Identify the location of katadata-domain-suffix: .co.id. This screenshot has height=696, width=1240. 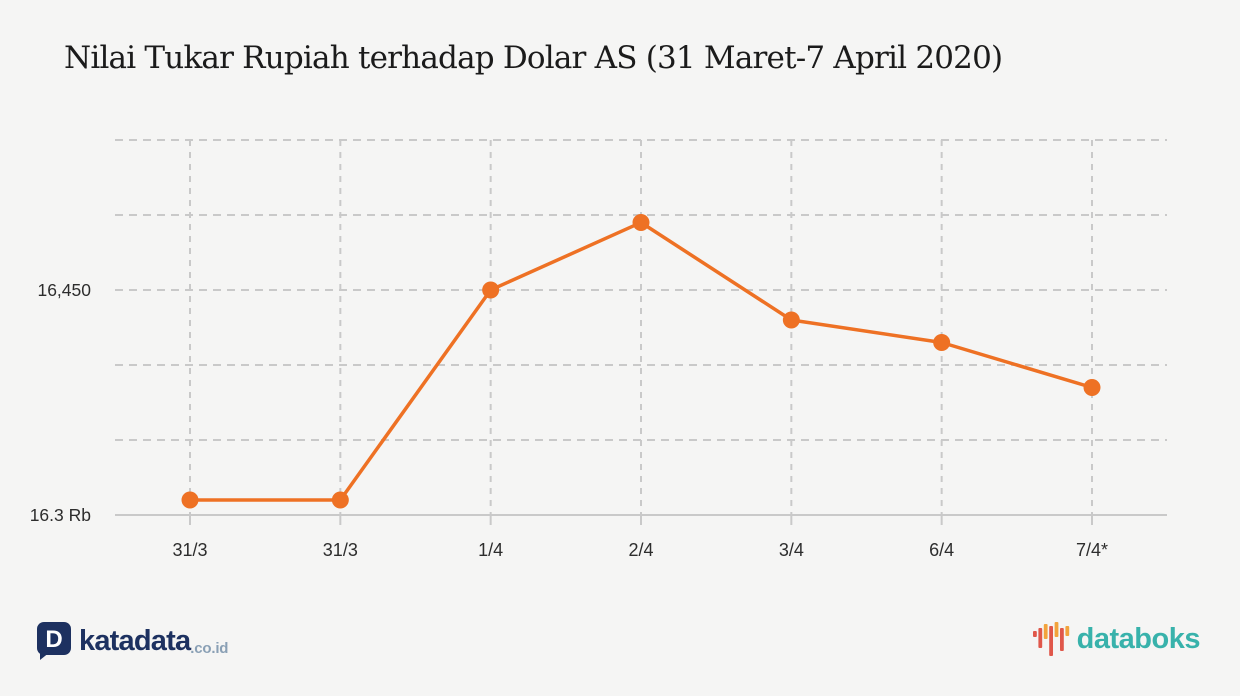
(209, 648).